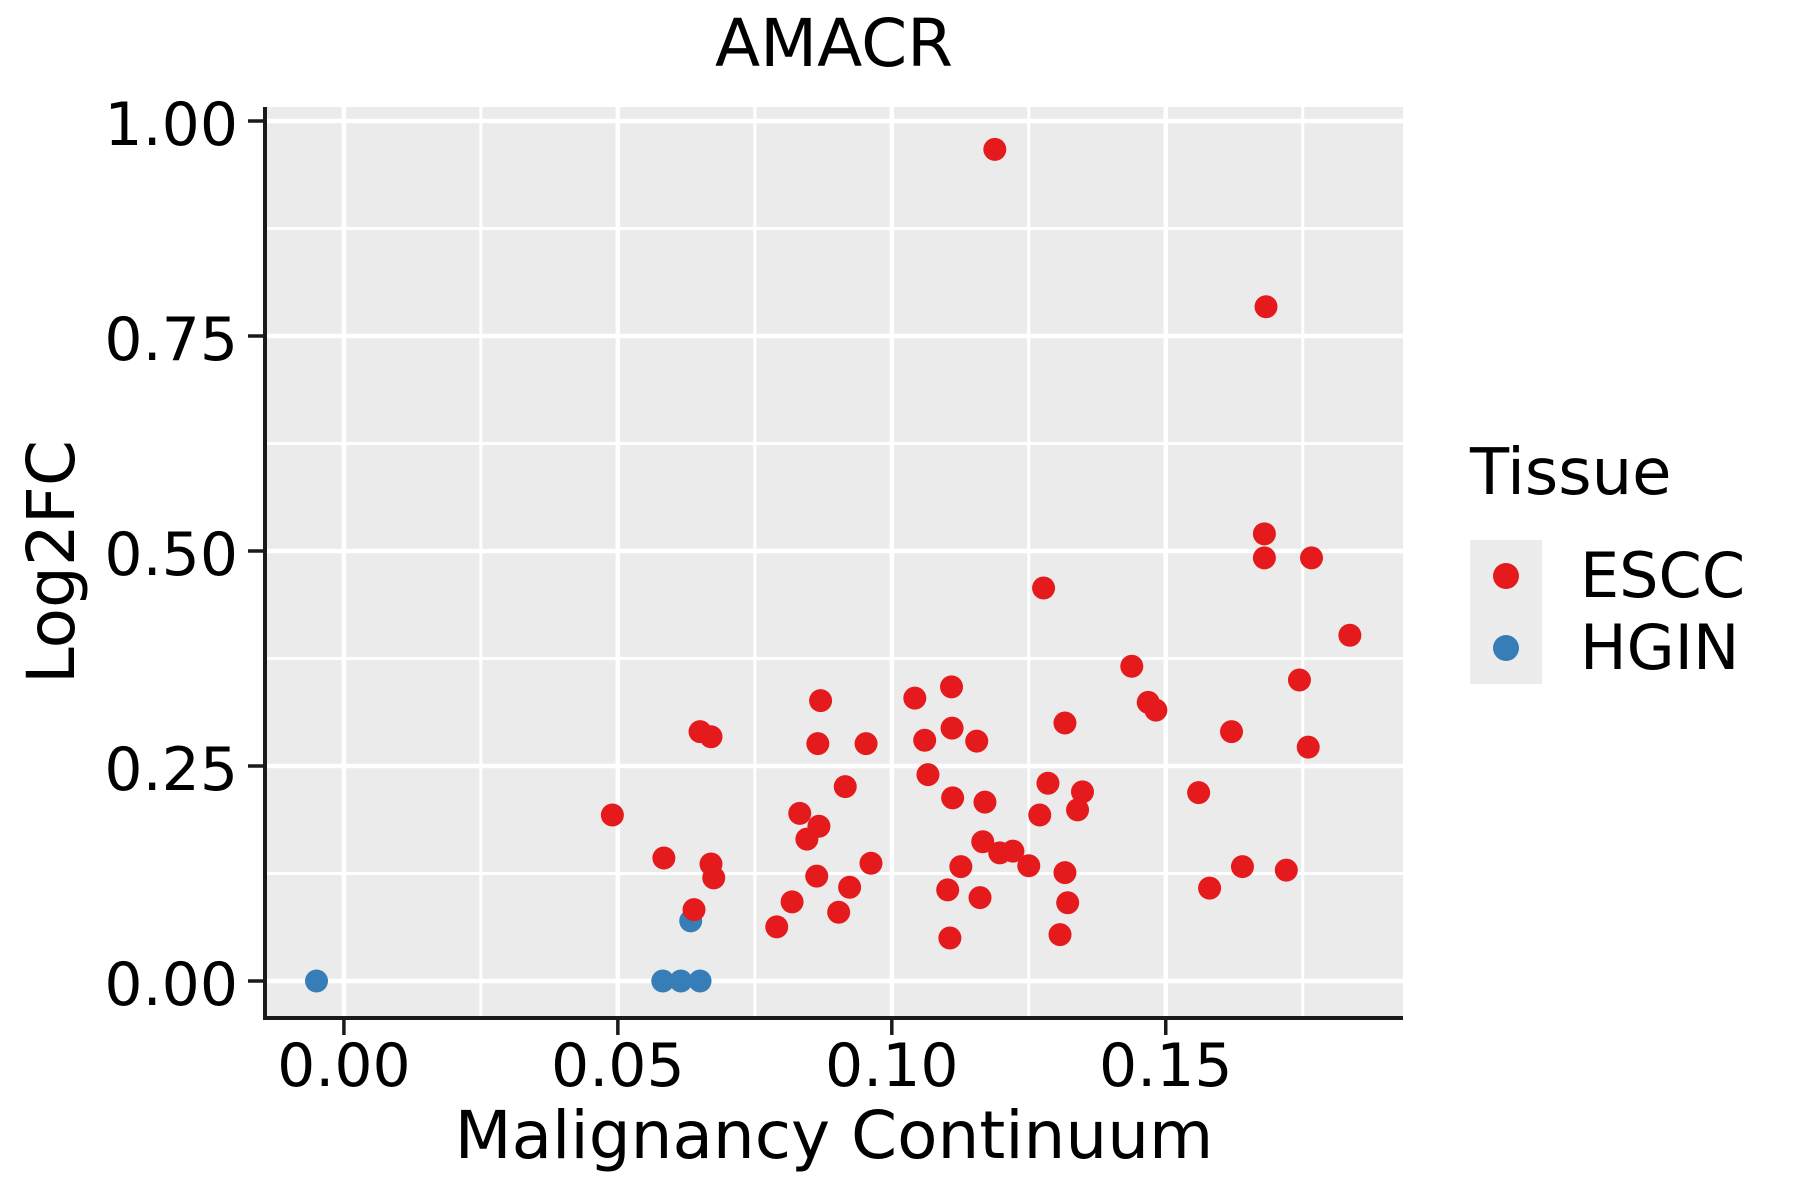  Describe the element at coordinates (171, 125) in the screenshot. I see `y-tick-label: 1.00` at that location.